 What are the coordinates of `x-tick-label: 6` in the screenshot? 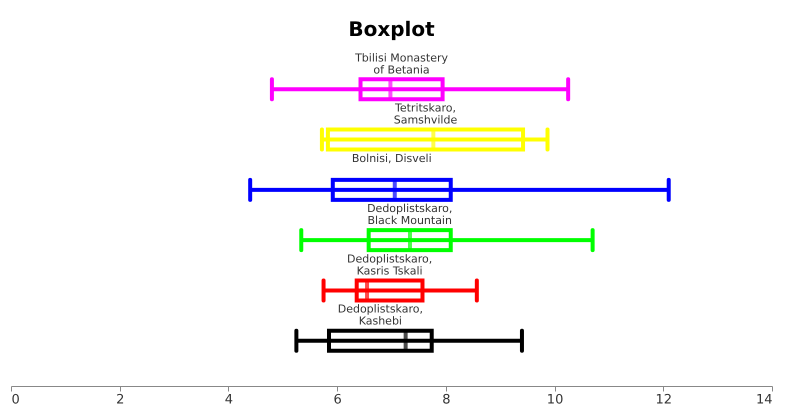 It's located at (338, 400).